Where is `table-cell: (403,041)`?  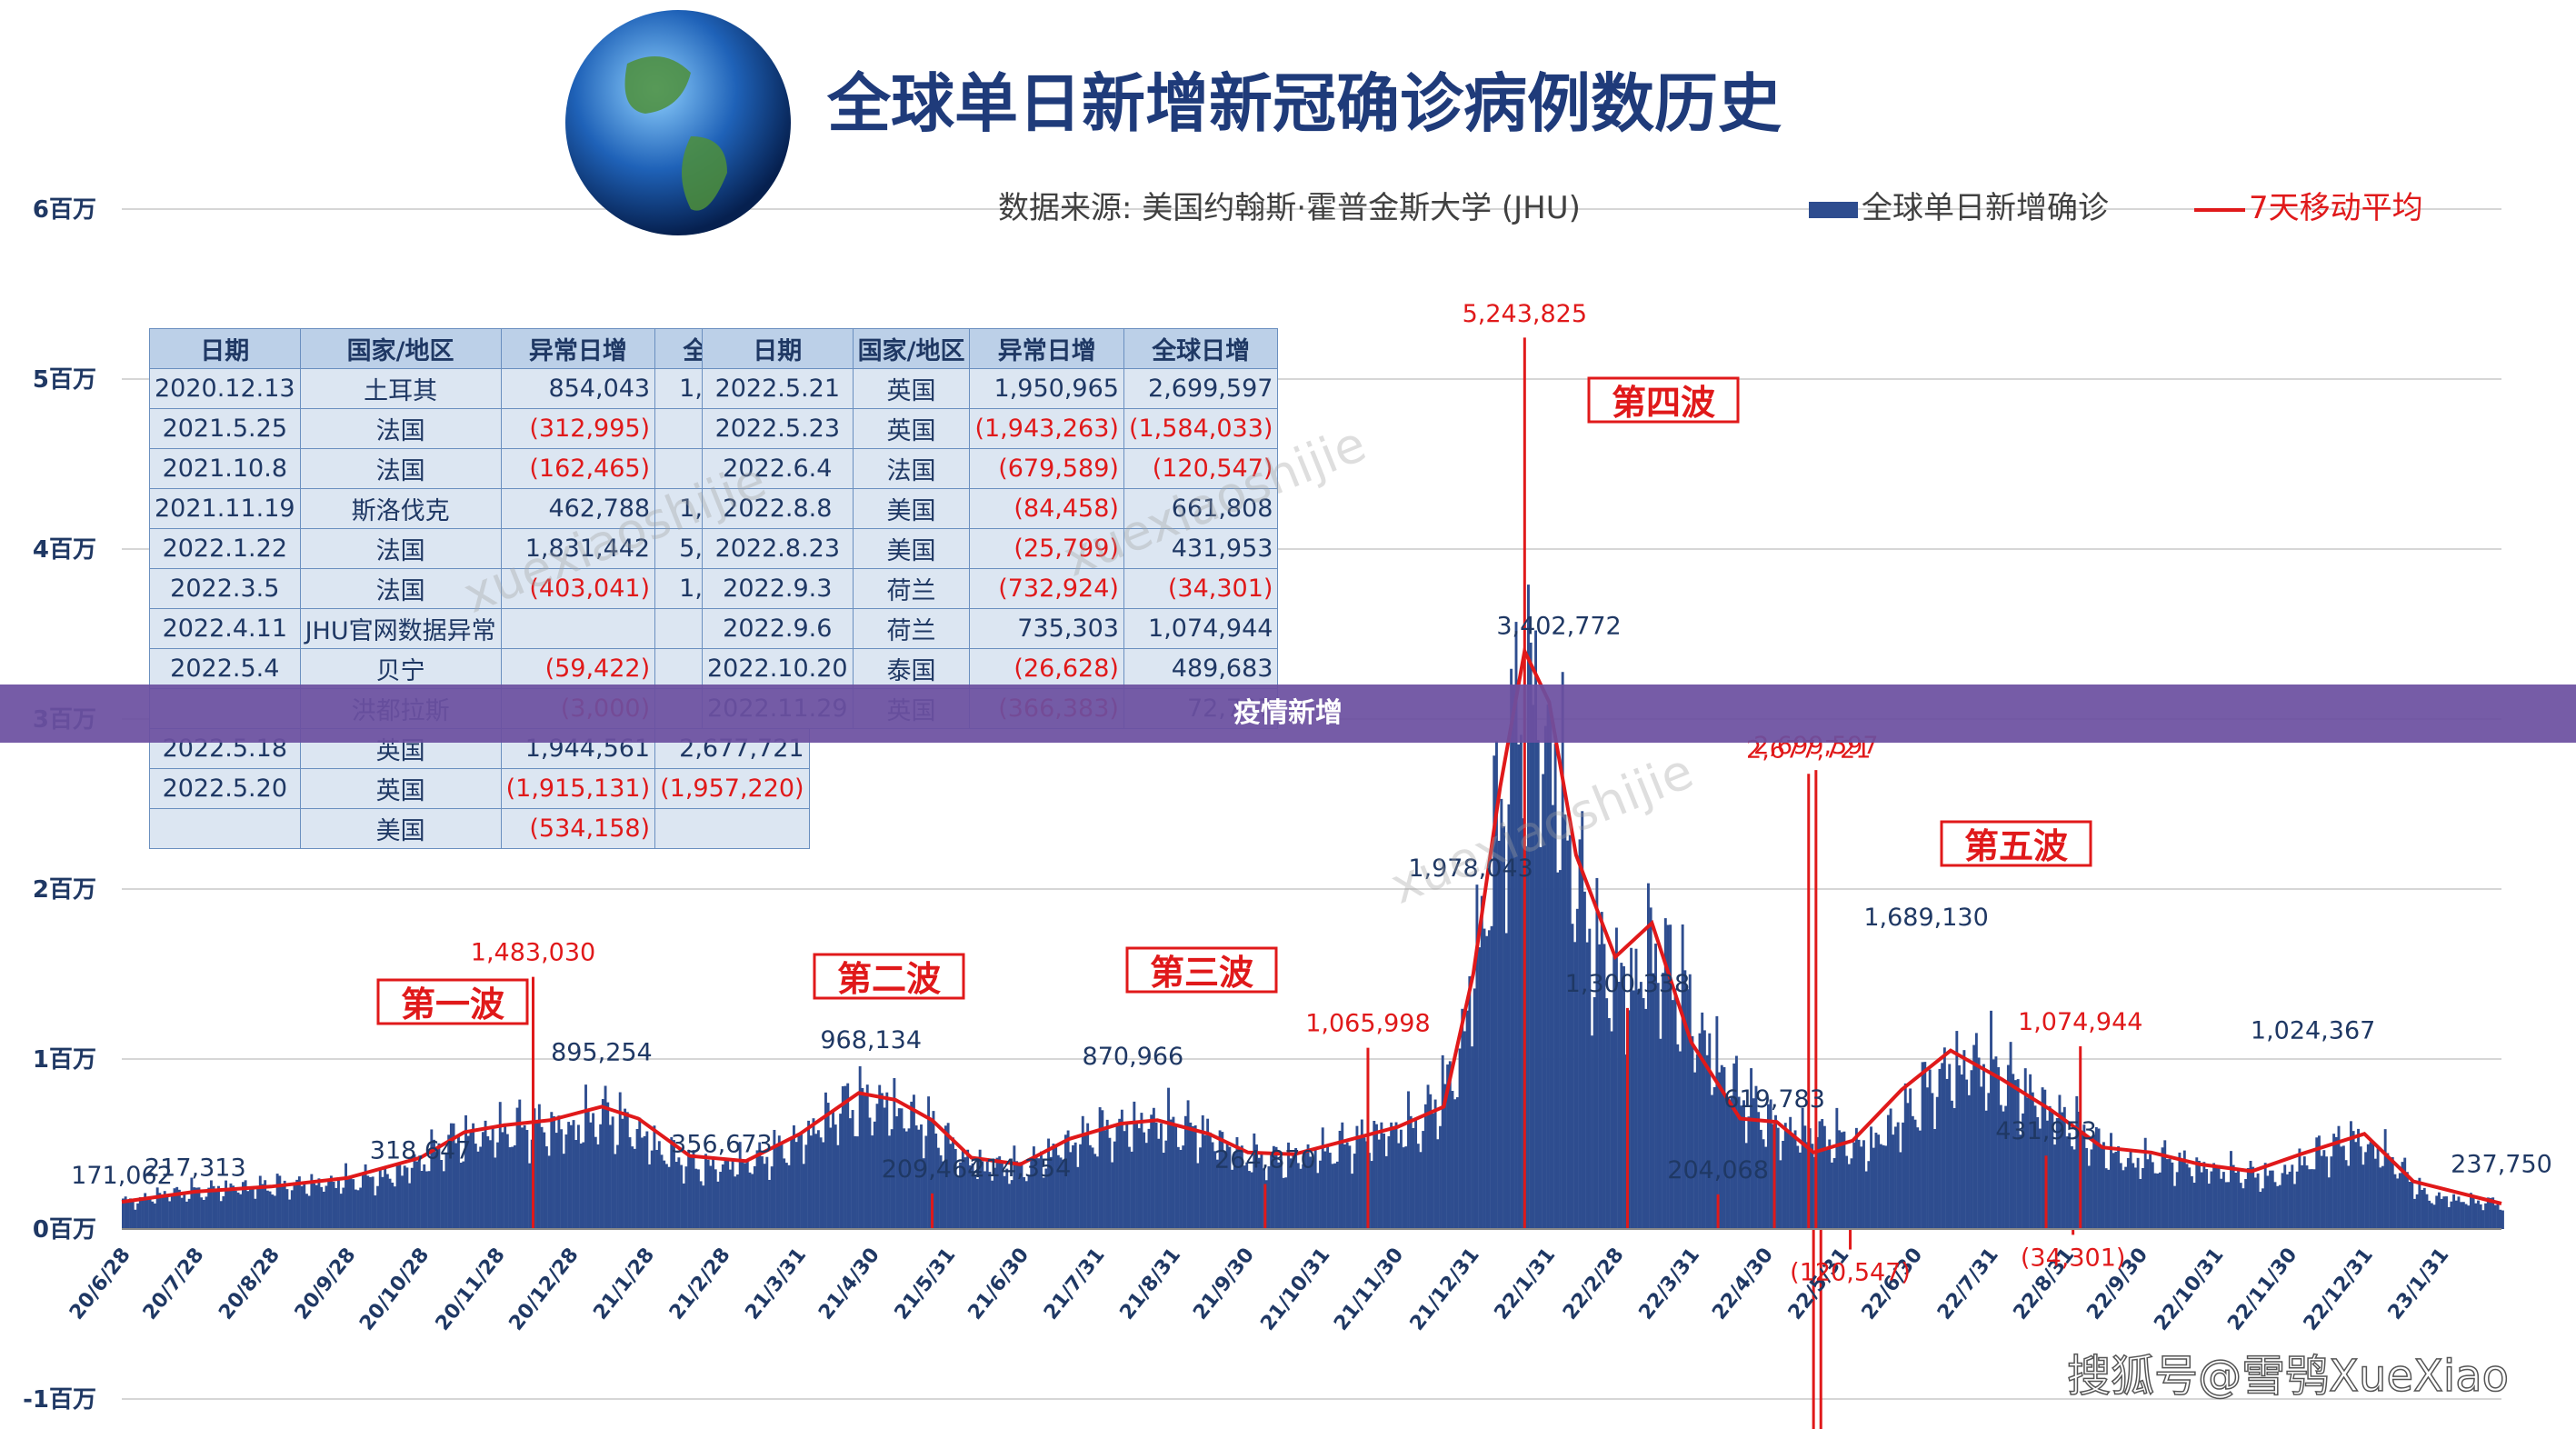
table-cell: (403,041) is located at coordinates (578, 588).